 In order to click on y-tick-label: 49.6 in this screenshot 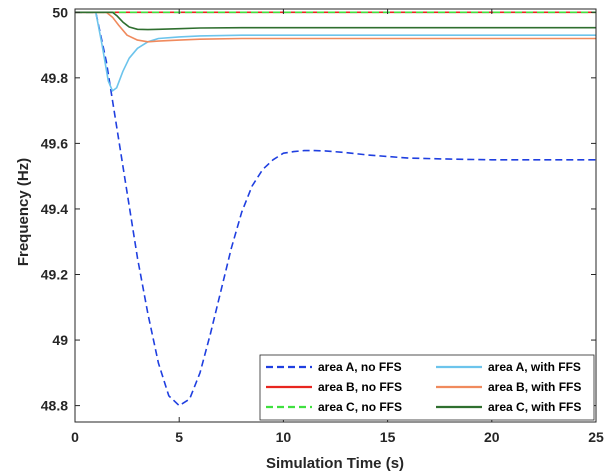, I will do `click(54, 143)`.